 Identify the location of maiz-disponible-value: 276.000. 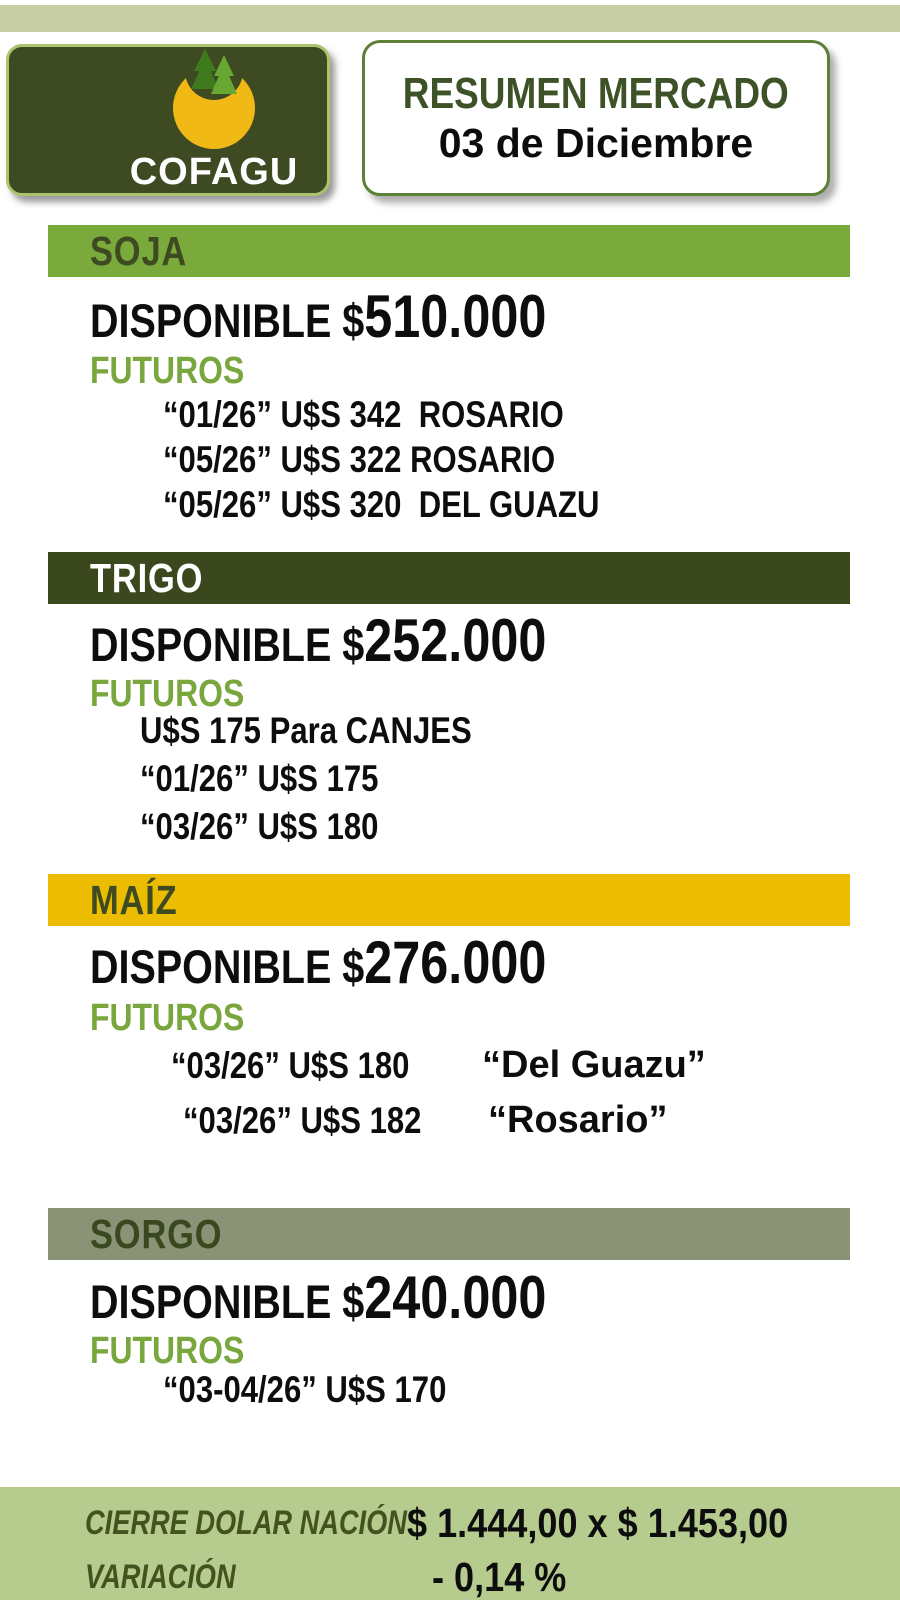
(455, 962).